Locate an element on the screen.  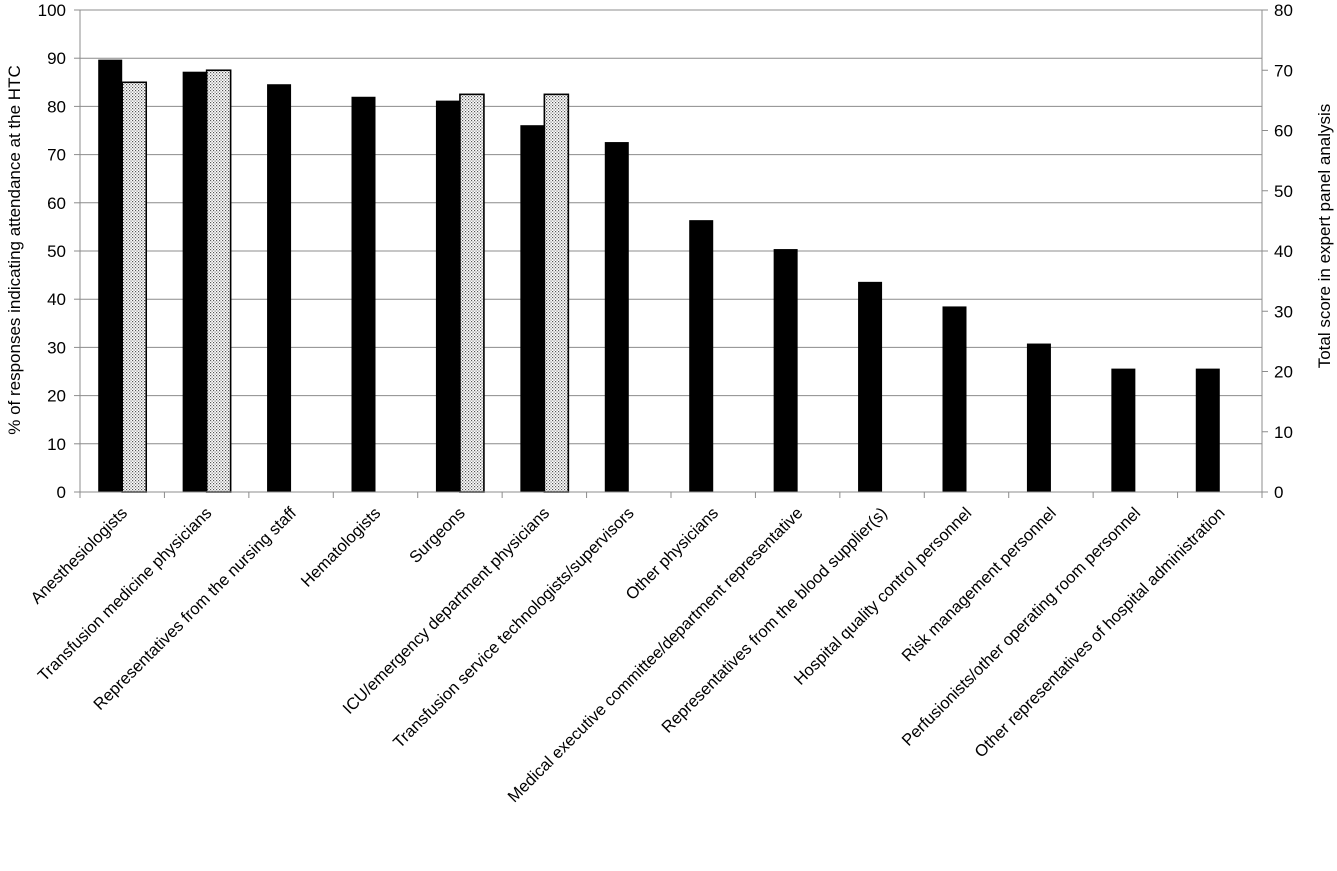
left-tick-label: 100 is located at coordinates (52, 10).